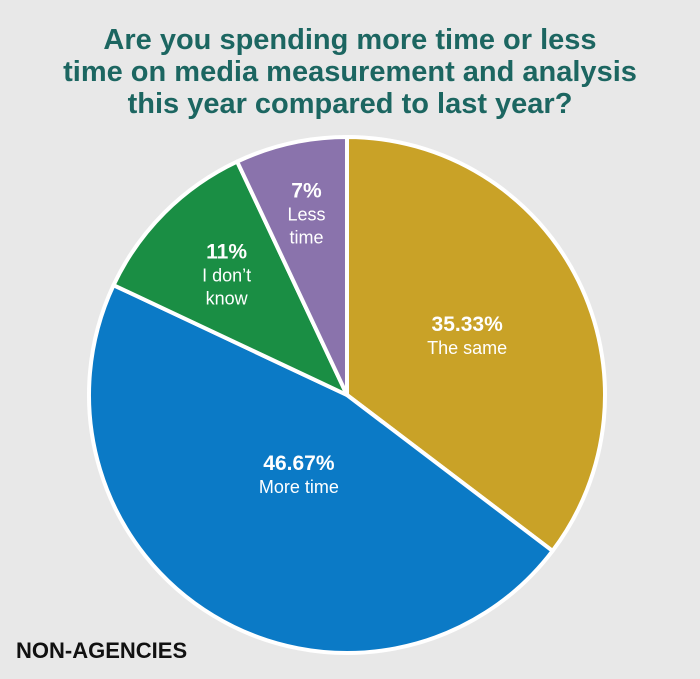  Describe the element at coordinates (350, 72) in the screenshot. I see `chart-title-line: time on media measurement and analysis` at that location.